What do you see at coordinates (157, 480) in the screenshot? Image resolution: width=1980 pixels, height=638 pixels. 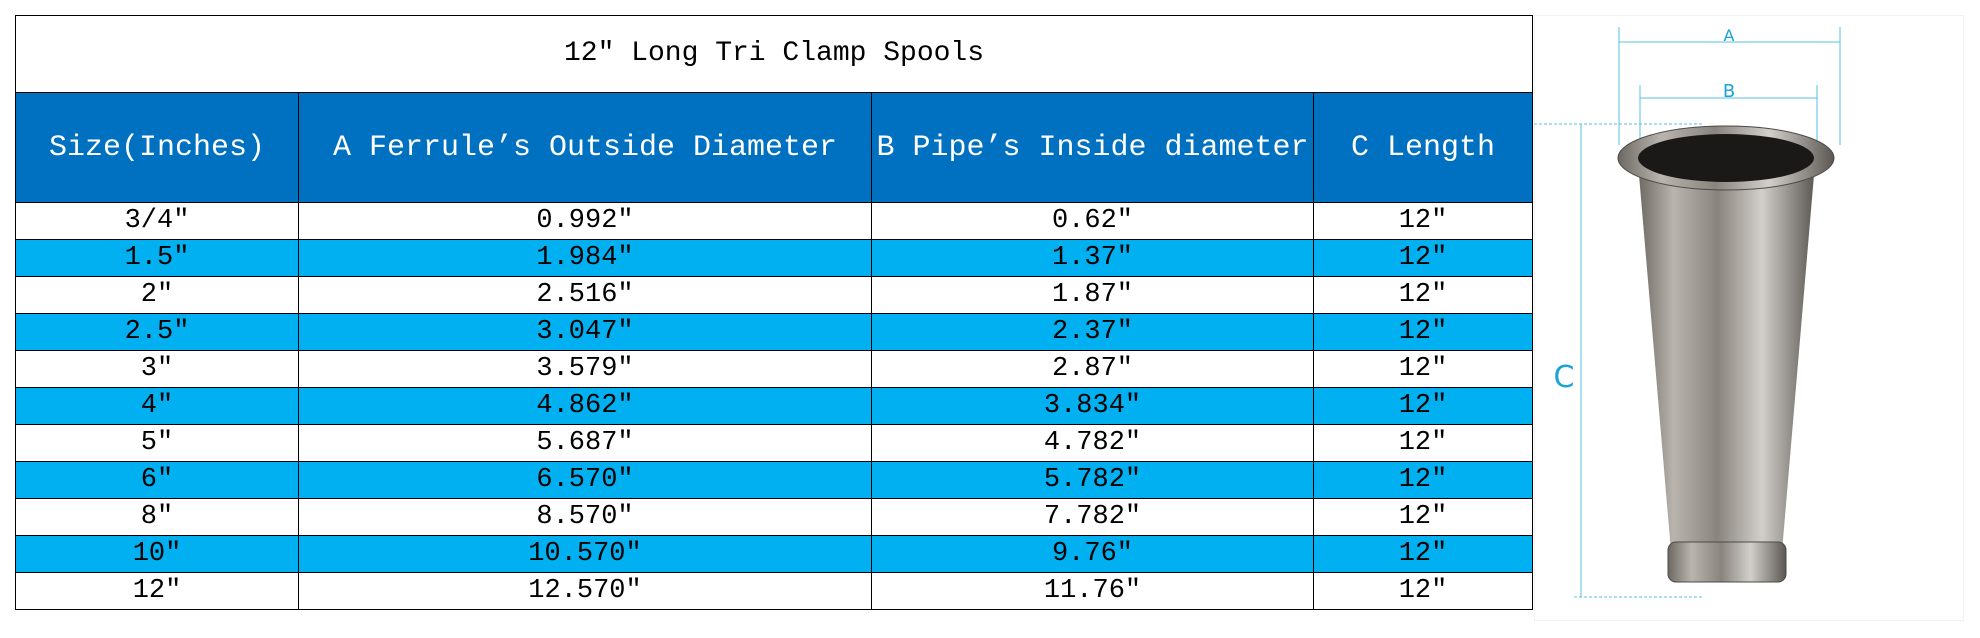 I see `table-cell: 6″` at bounding box center [157, 480].